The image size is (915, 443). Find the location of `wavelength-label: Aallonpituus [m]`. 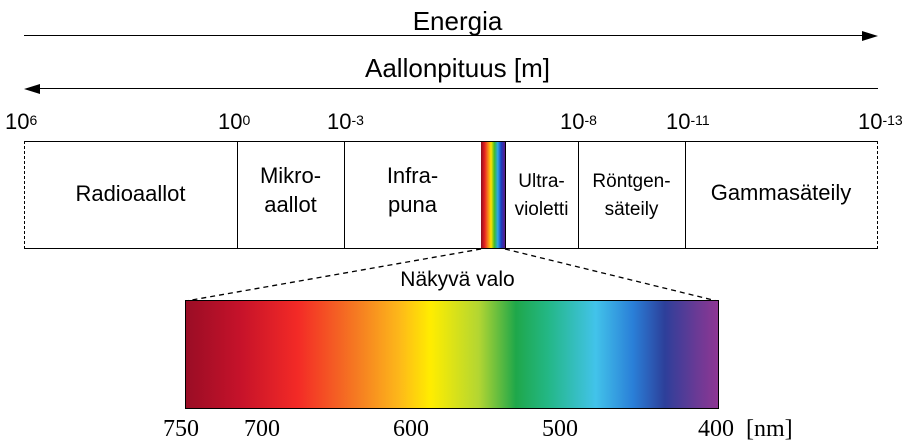

wavelength-label: Aallonpituus [m] is located at coordinates (457, 68).